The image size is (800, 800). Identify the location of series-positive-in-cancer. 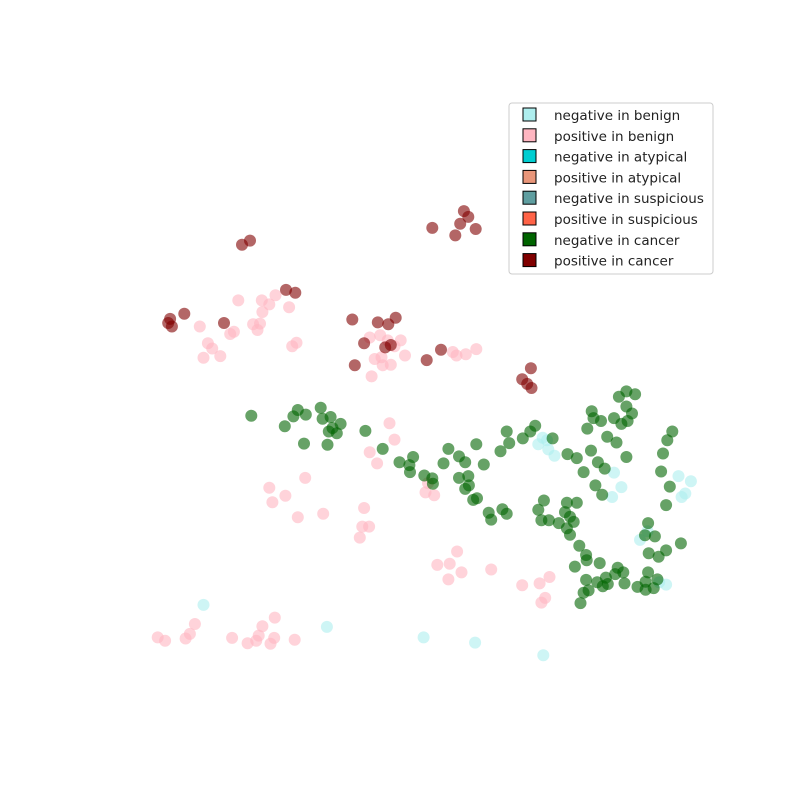
(350, 299).